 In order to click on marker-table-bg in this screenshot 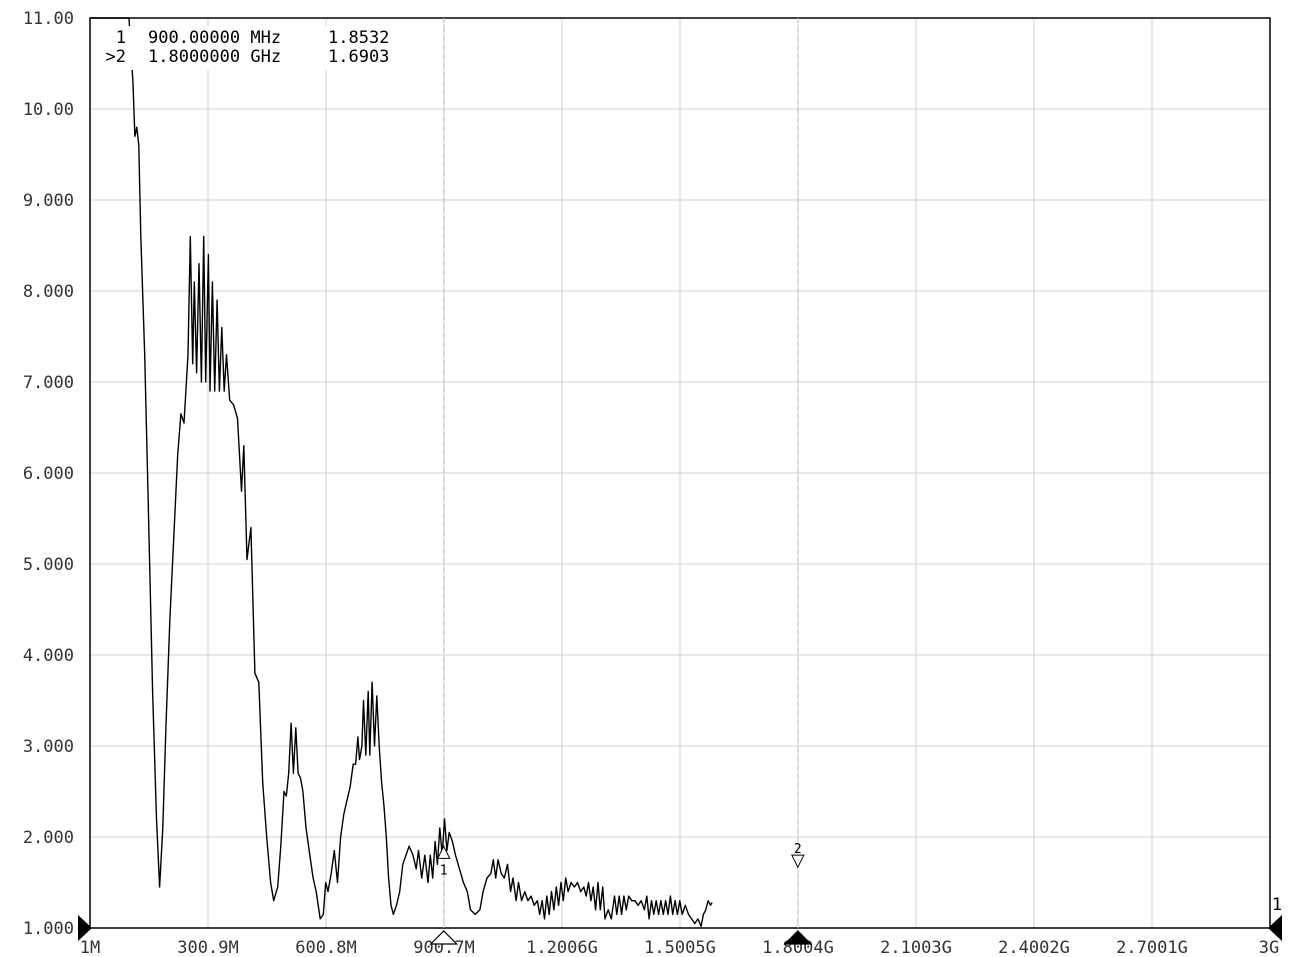, I will do `click(261, 48)`.